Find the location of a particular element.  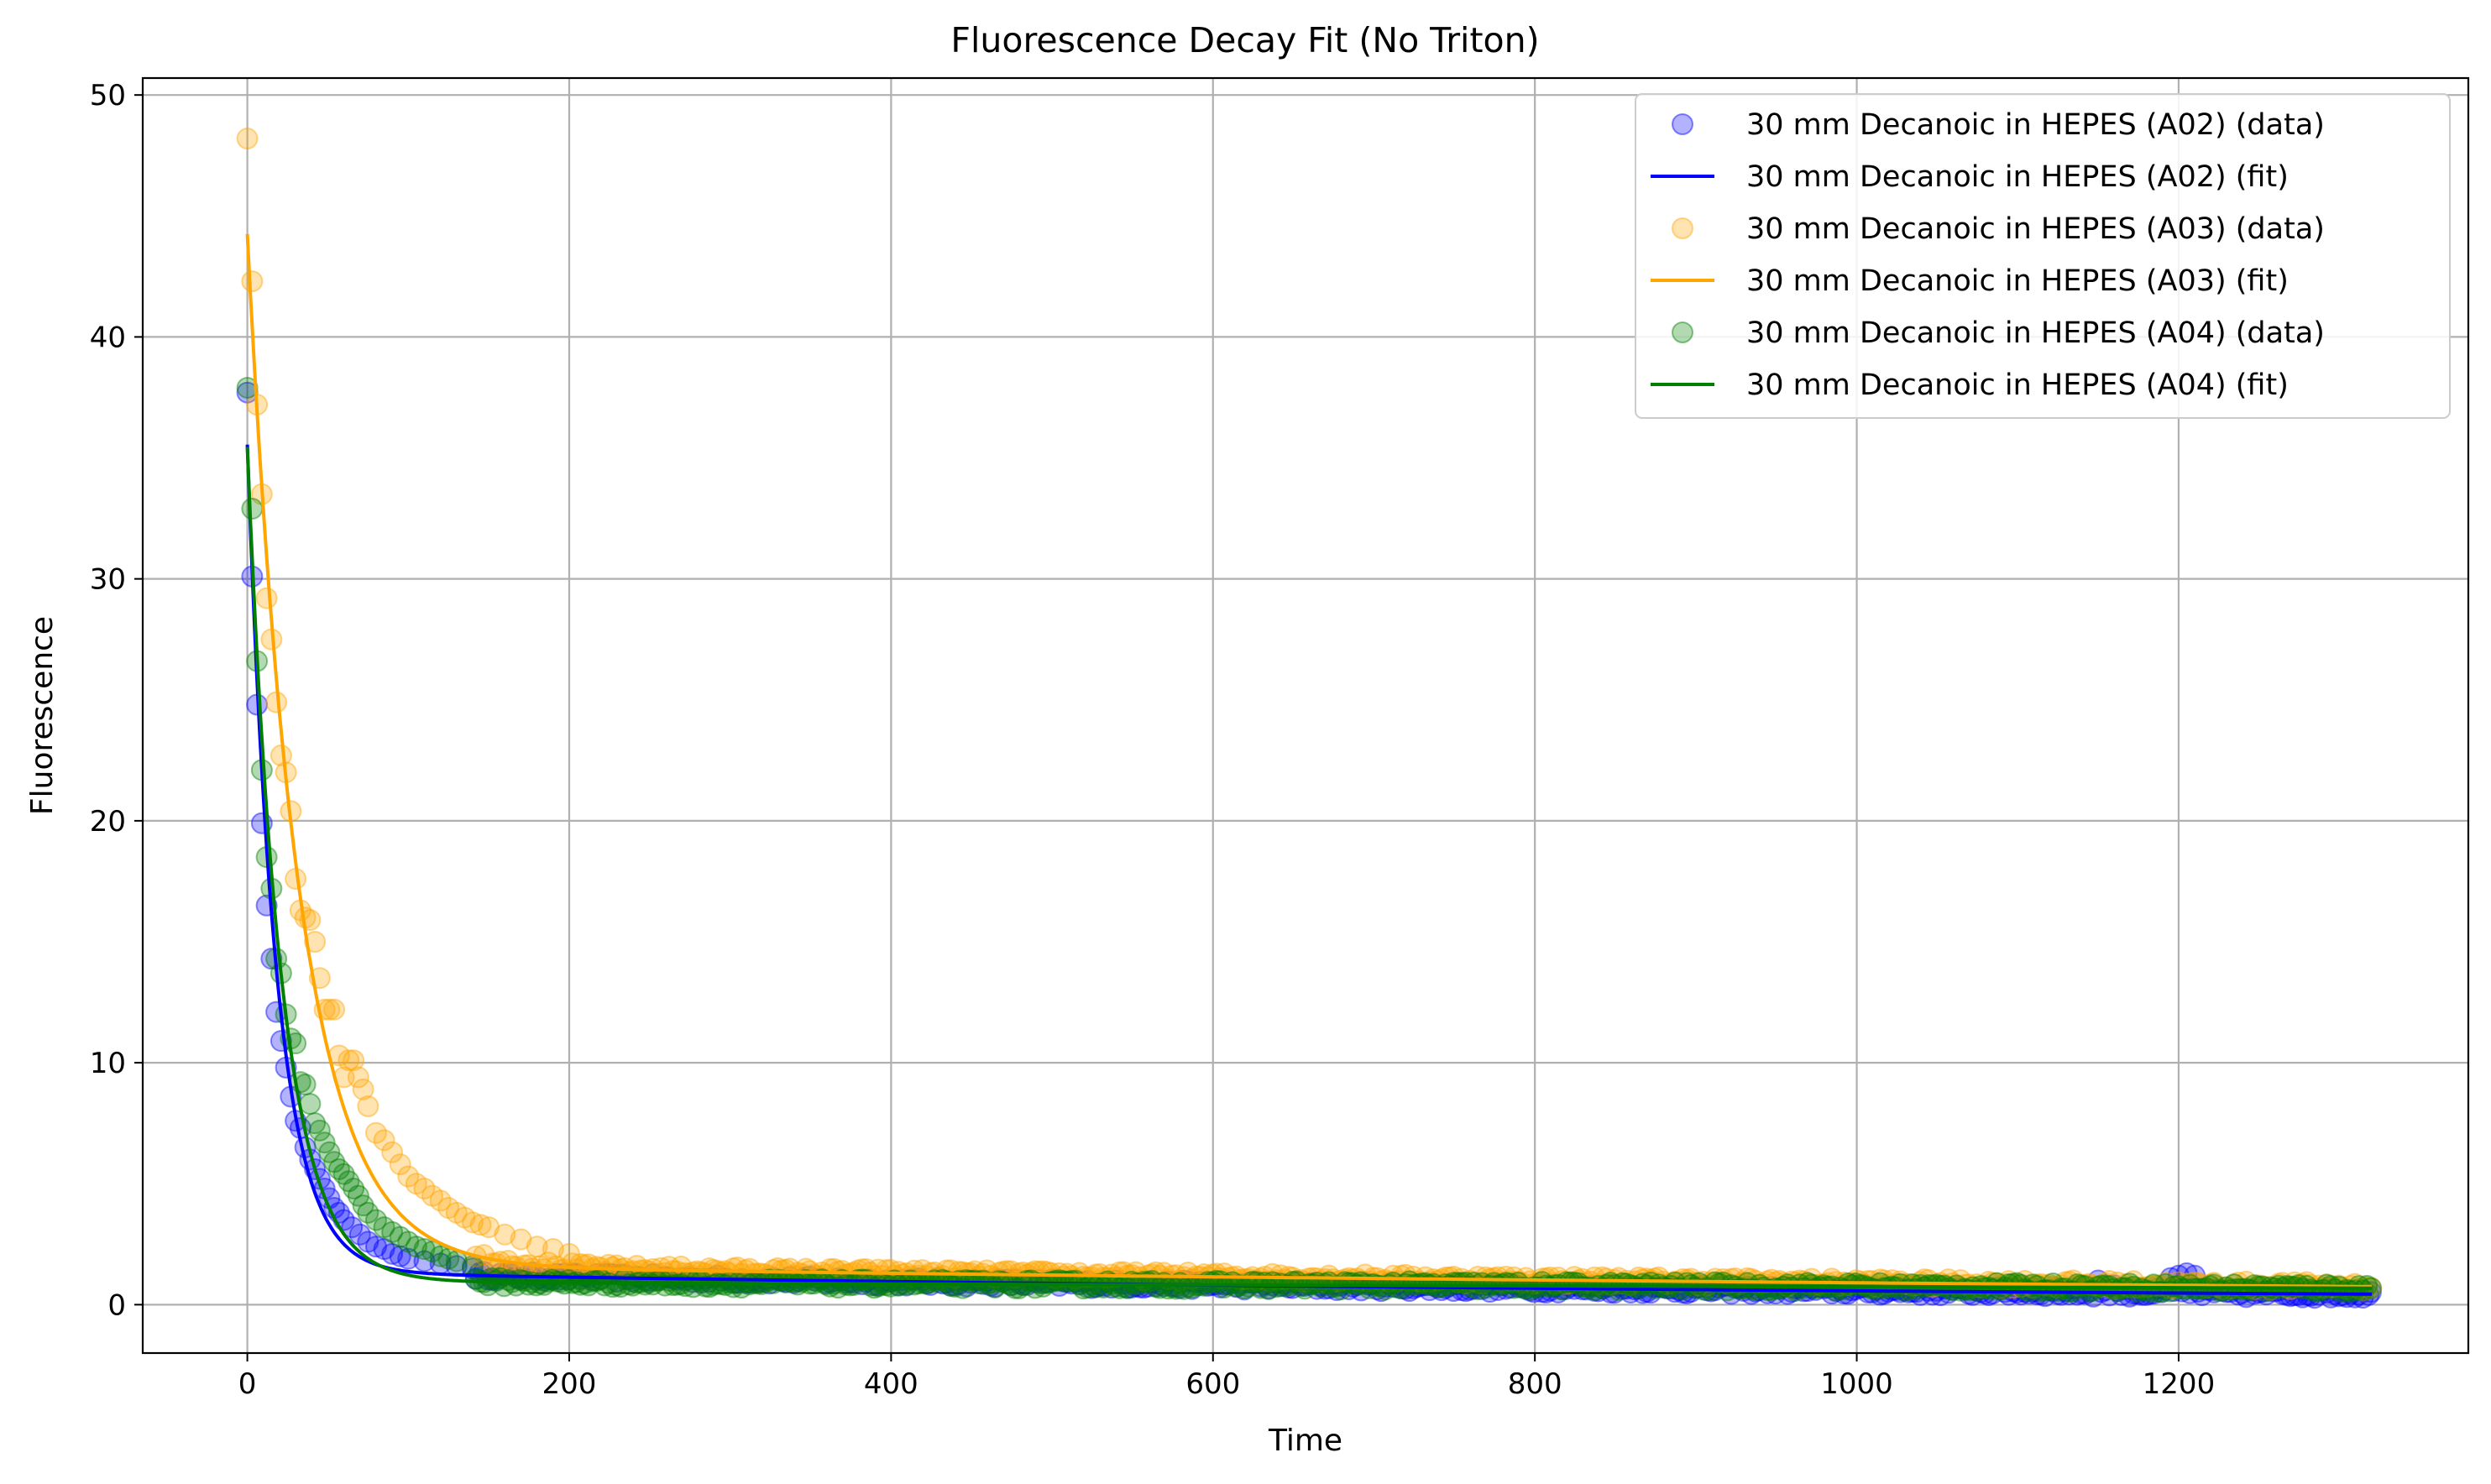

x-axis-label: Time is located at coordinates (1305, 1441).